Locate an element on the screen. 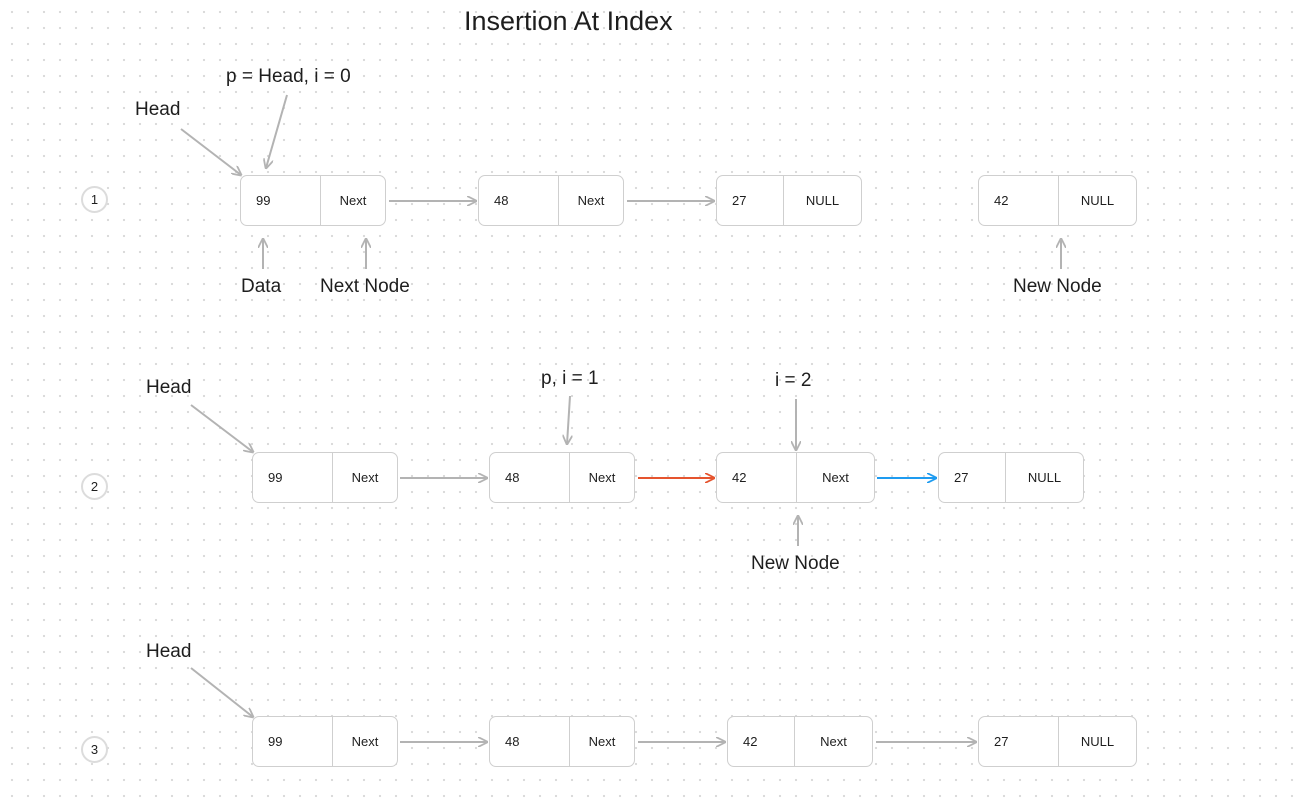 This screenshot has height=801, width=1299. pointer-label-step1: p = Head, i = 0 is located at coordinates (288, 76).